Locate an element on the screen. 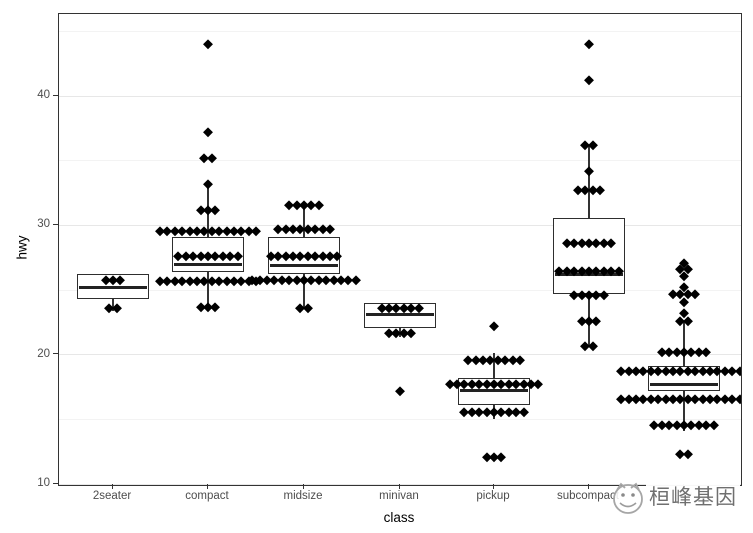  x-tick-label: minivan is located at coordinates (399, 496).